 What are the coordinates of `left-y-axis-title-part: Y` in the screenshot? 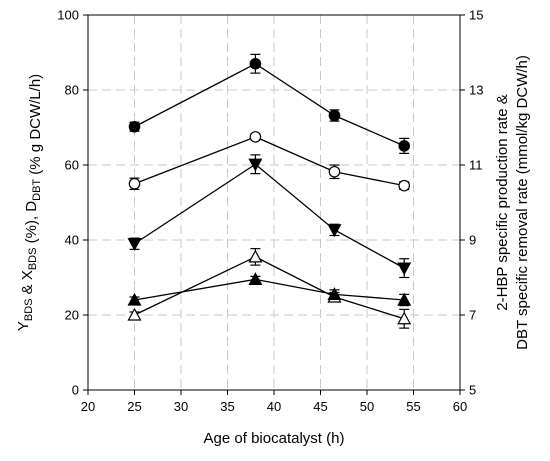 It's located at (23, 326).